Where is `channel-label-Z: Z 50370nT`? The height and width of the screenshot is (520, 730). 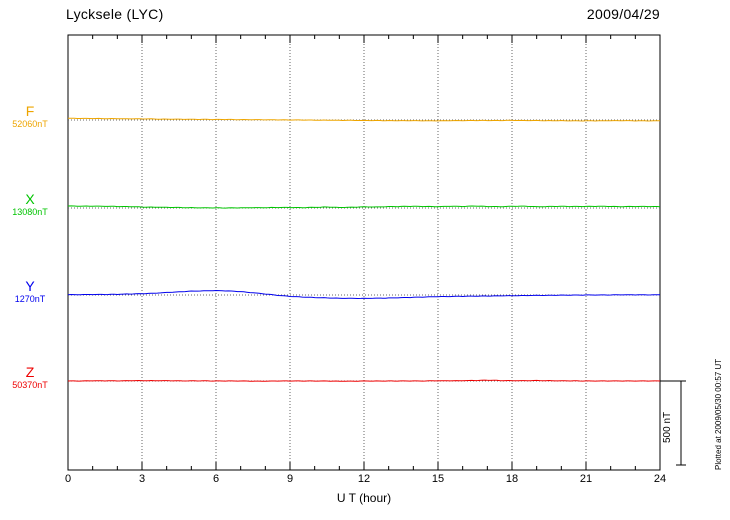
channel-label-Z: Z 50370nT is located at coordinates (30, 378).